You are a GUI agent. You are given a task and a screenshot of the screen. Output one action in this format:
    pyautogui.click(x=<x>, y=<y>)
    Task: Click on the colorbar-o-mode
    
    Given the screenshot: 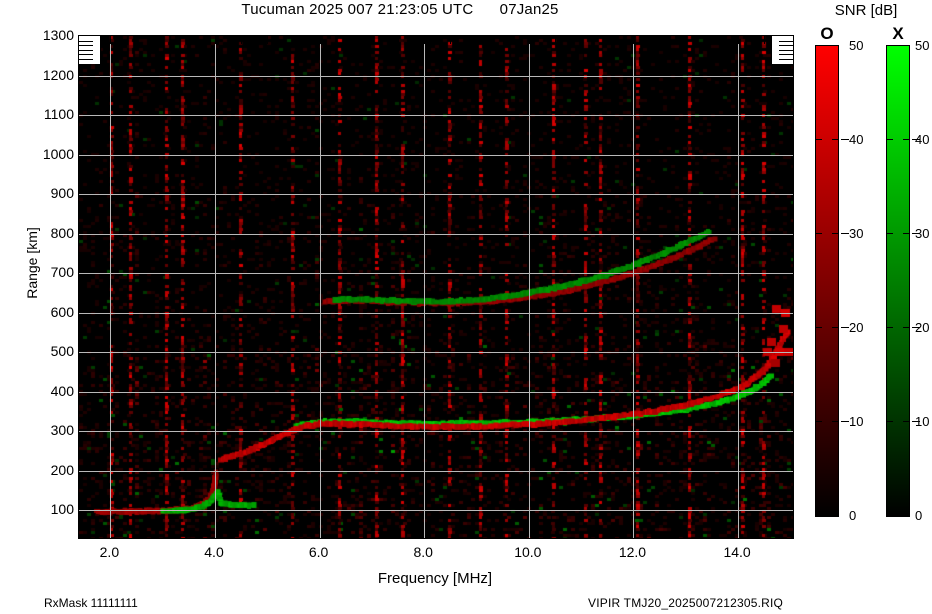 What is the action you would take?
    pyautogui.click(x=827, y=281)
    